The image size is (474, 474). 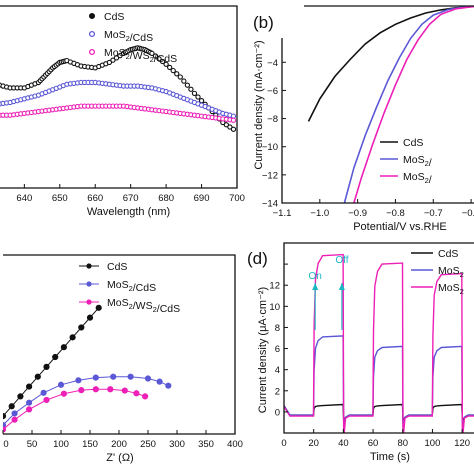 I want to click on ytick-label-b: −6, so click(x=272, y=91).